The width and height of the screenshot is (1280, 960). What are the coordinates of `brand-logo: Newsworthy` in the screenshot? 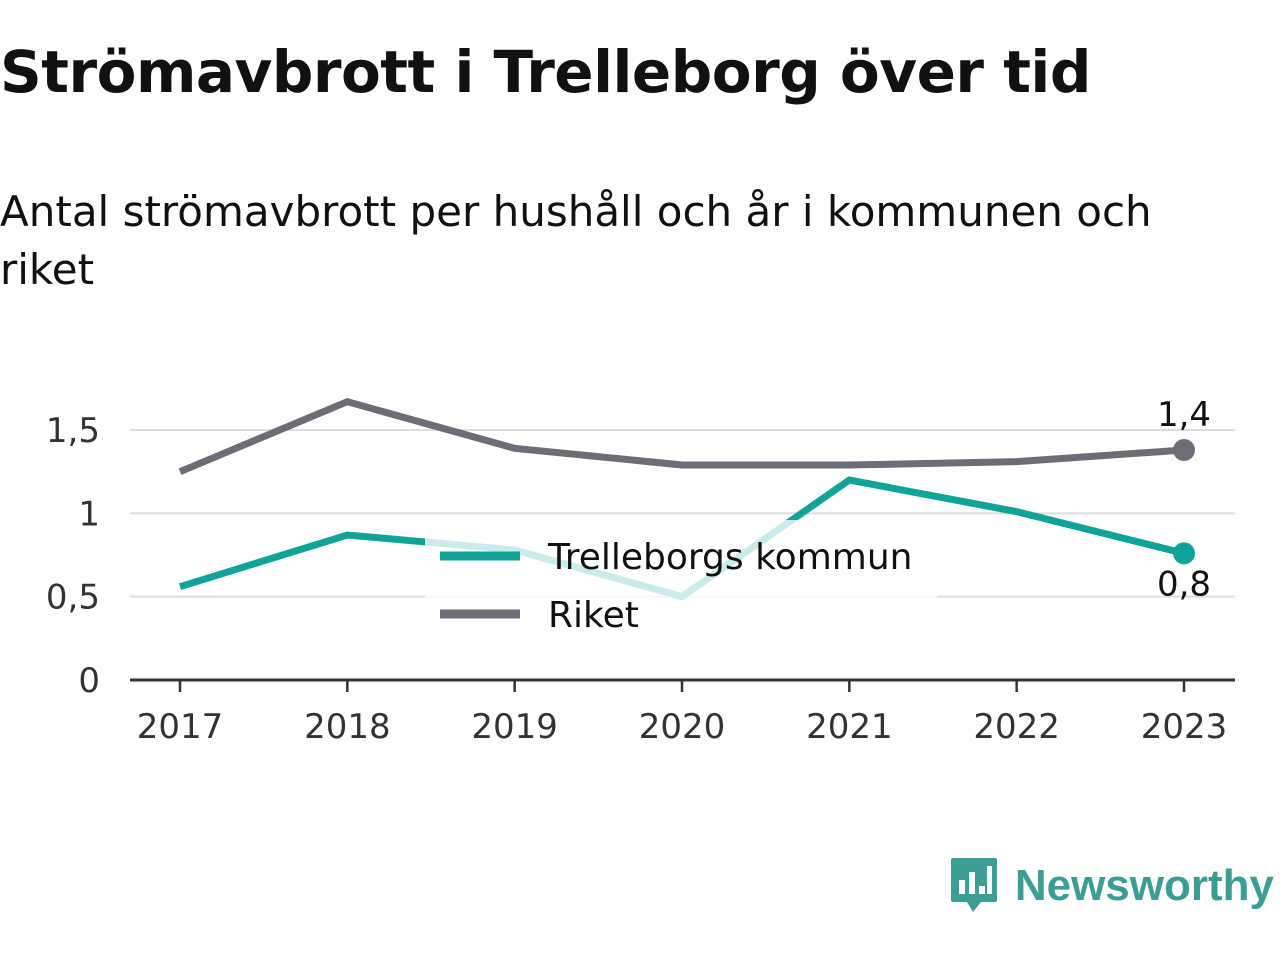 It's located at (1111, 886).